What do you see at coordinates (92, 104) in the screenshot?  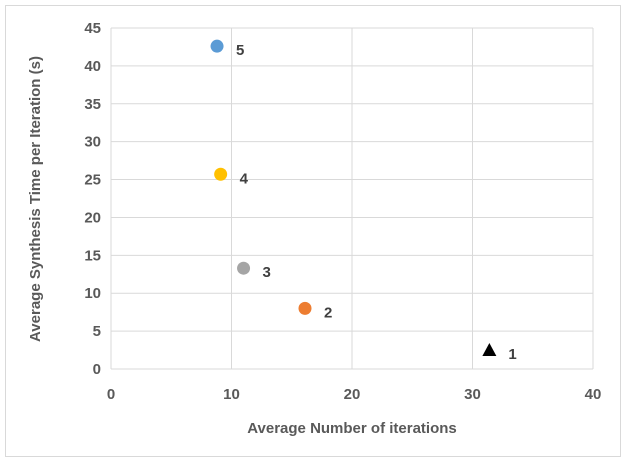 I see `y-tick-label: 35` at bounding box center [92, 104].